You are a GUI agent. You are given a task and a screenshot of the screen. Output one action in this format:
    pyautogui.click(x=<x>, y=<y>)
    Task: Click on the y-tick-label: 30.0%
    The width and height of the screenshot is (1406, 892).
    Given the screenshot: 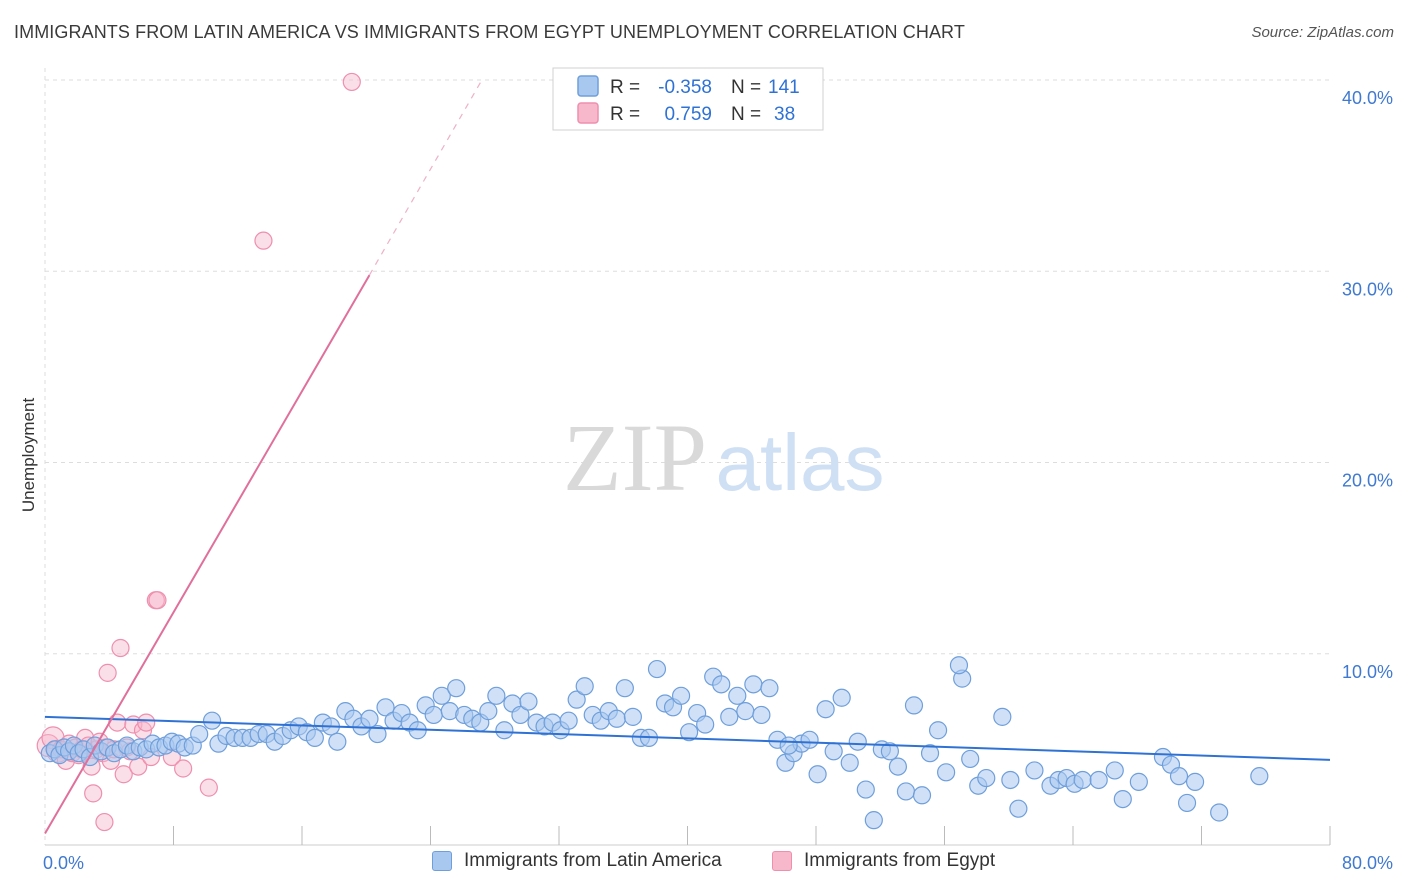 What is the action you would take?
    pyautogui.click(x=1367, y=289)
    